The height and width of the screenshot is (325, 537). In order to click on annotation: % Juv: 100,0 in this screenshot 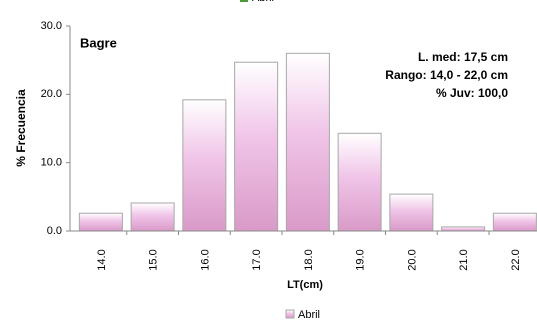, I will do `click(472, 93)`.